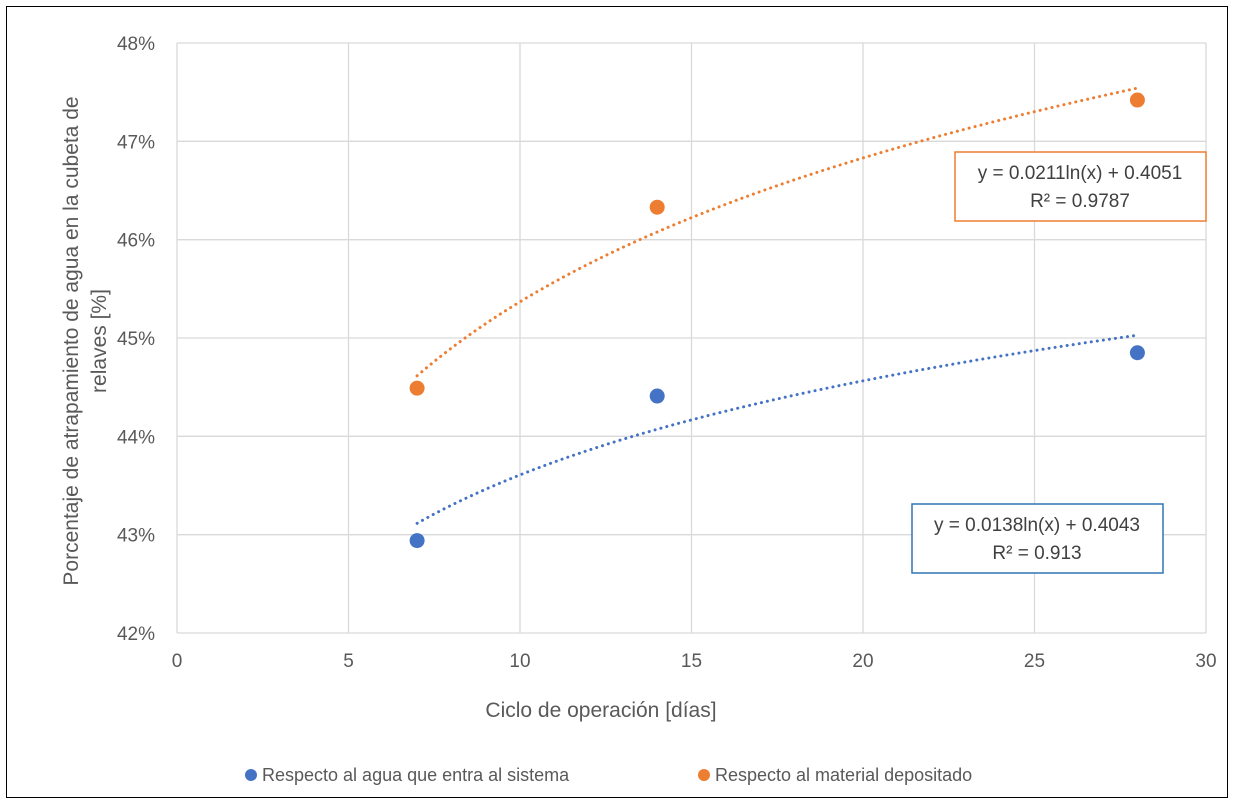  What do you see at coordinates (136, 142) in the screenshot?
I see `y-tick-label: 47%` at bounding box center [136, 142].